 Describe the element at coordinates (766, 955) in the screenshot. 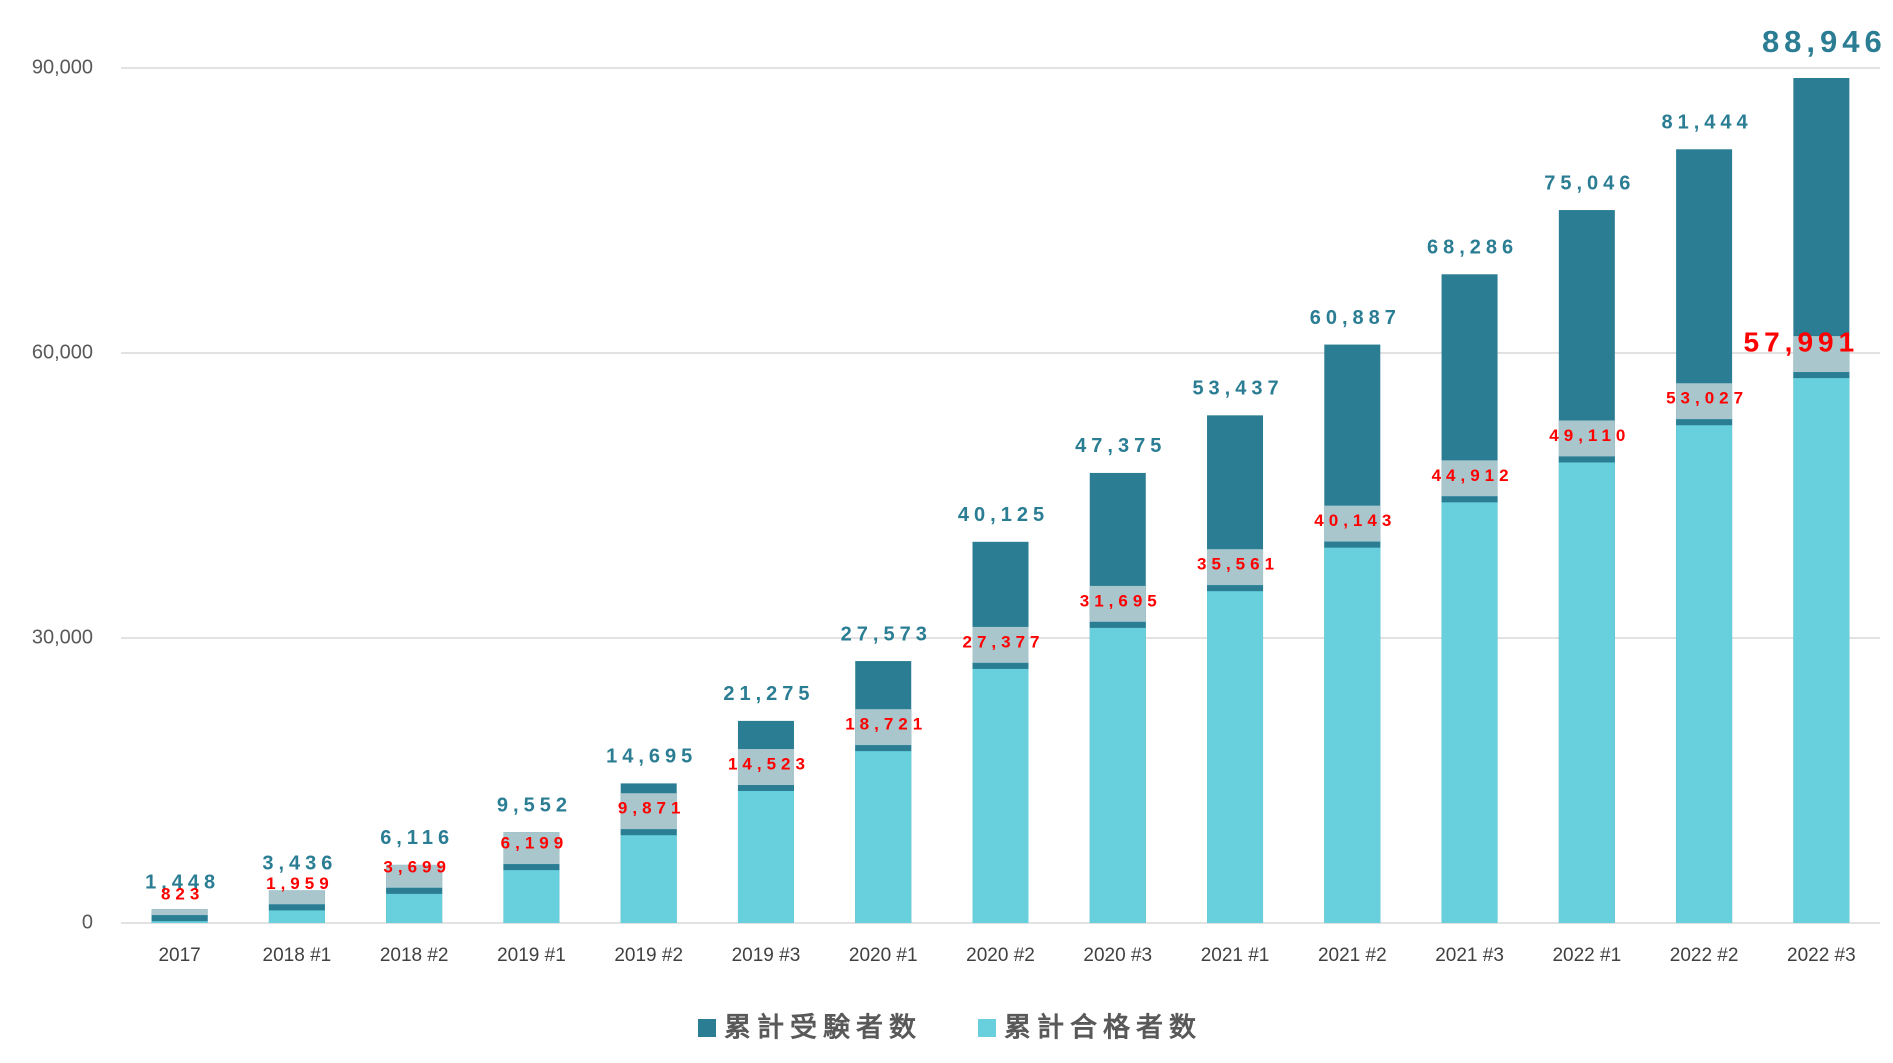

I see `x-tick-label: 2019 #3` at that location.